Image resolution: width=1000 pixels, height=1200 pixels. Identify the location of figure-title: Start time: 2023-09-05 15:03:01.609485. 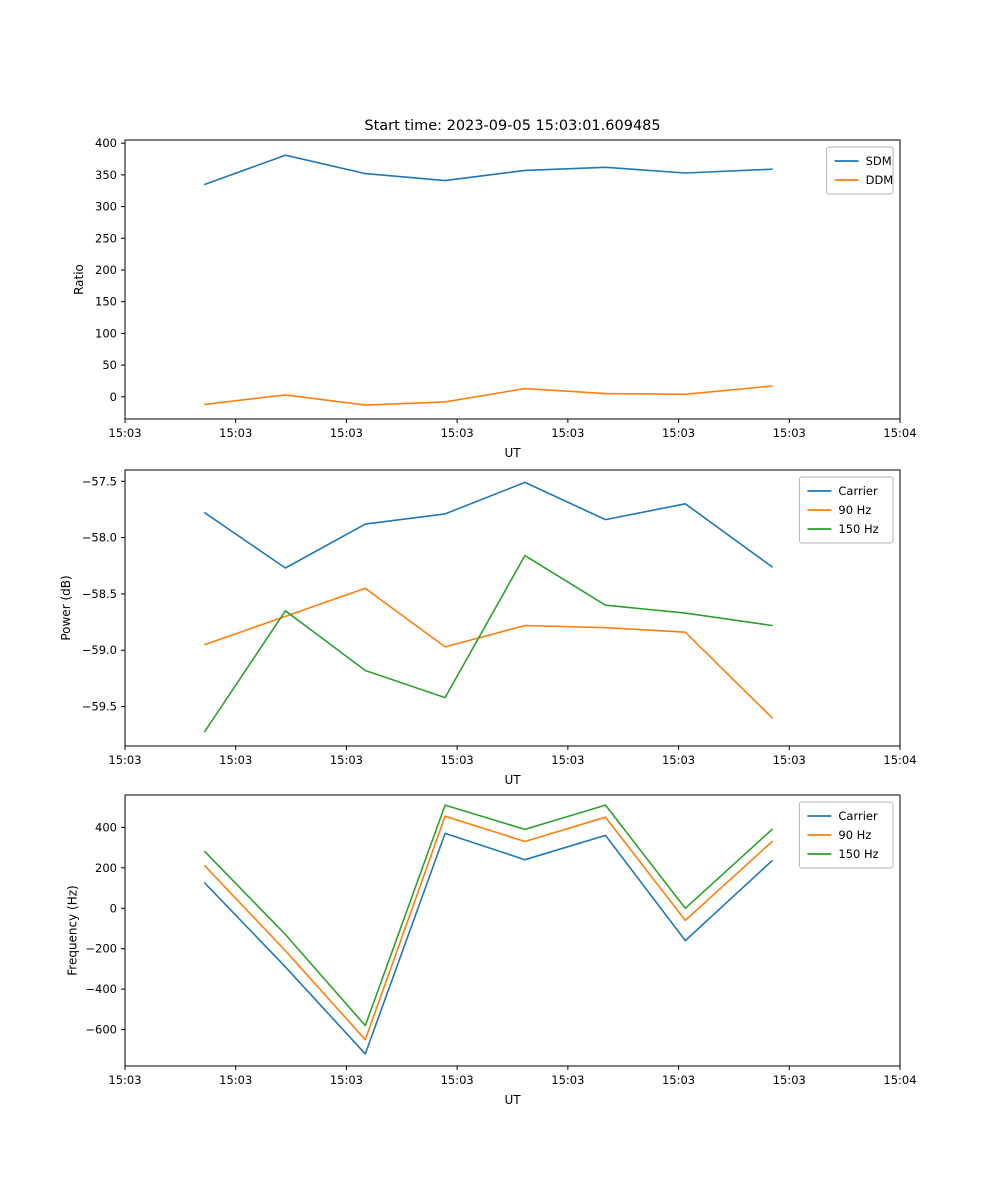
(512, 126).